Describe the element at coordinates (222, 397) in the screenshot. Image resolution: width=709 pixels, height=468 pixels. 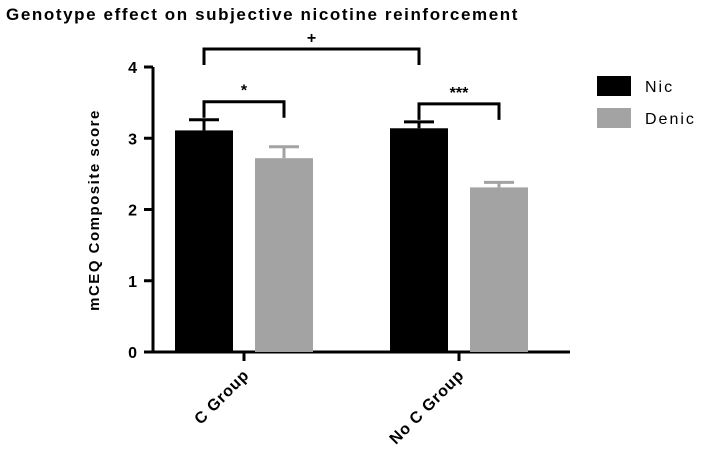
I see `x-tick-label: C Group` at that location.